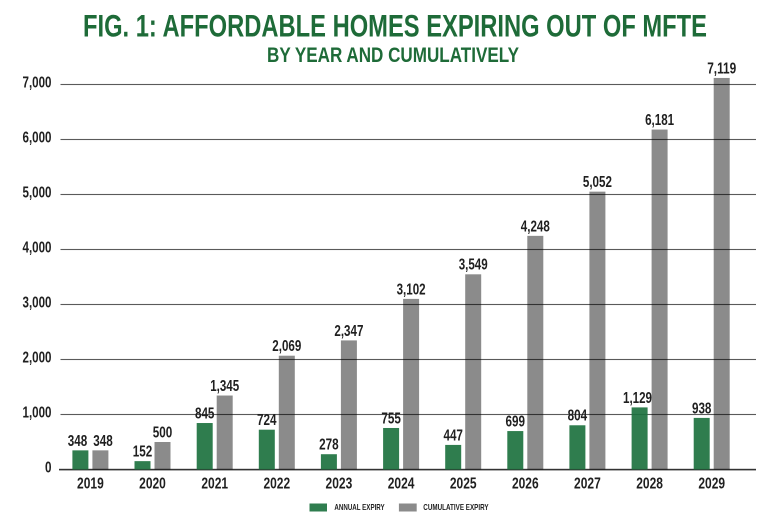 This screenshot has width=768, height=527. I want to click on svg-text: 7,119, so click(721, 68).